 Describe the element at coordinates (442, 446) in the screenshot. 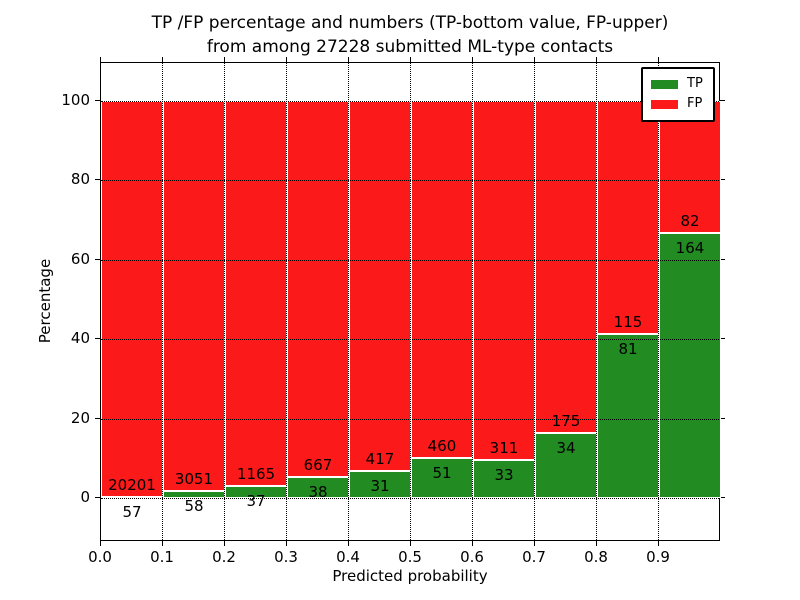

I see `fp-count-label: 460` at that location.